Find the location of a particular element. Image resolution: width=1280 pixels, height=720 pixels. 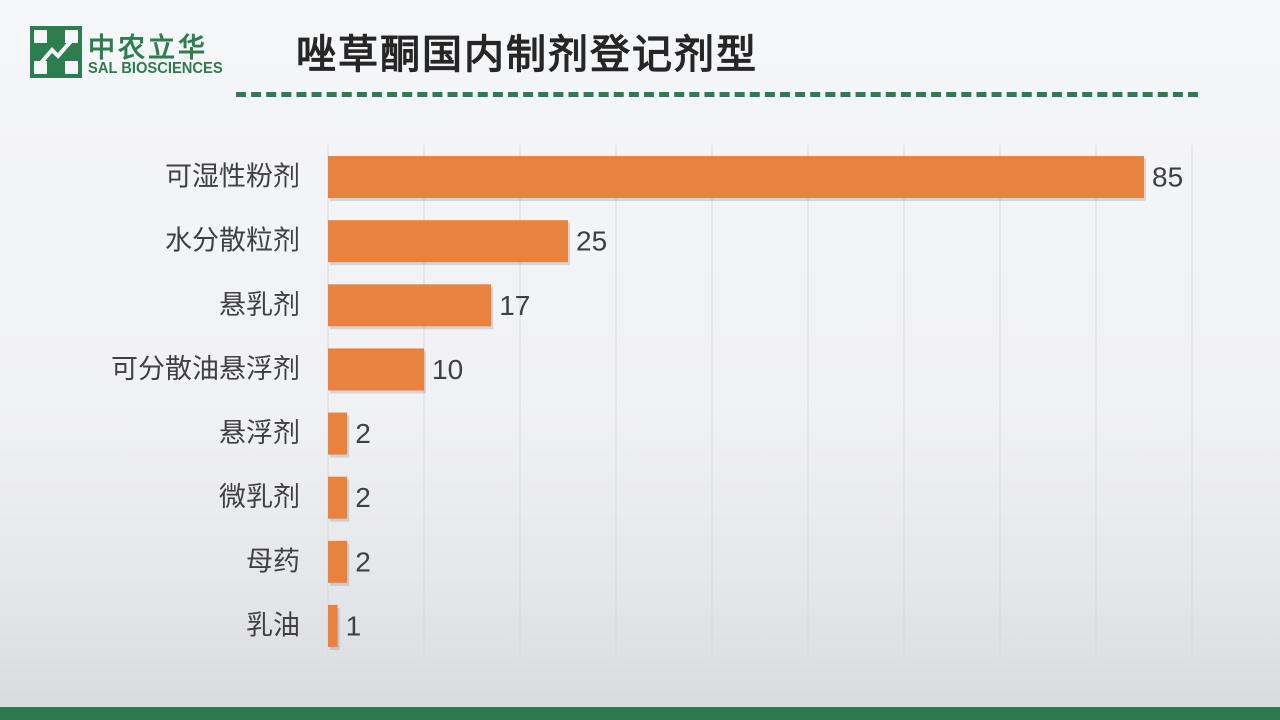

logo-chinese-name: 中农立华 is located at coordinates (148, 48).